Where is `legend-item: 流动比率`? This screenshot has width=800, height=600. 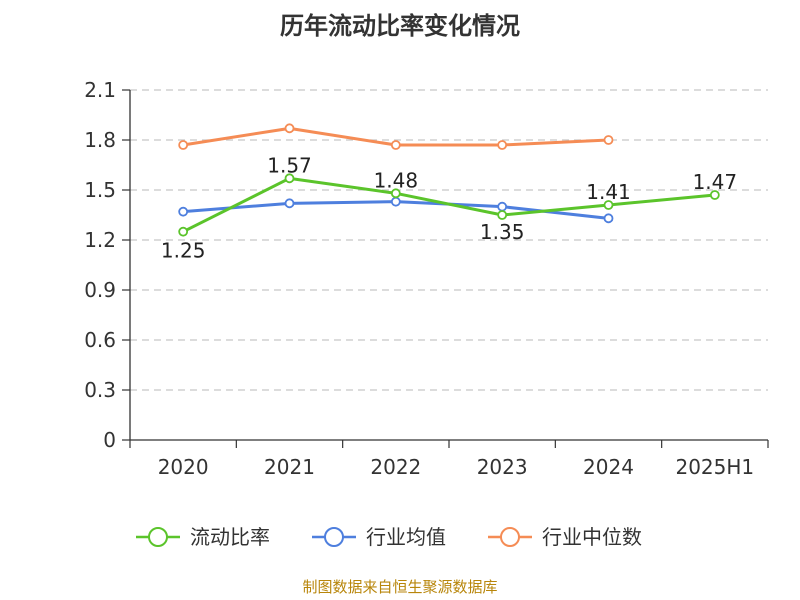
legend-item: 流动比率 is located at coordinates (203, 537).